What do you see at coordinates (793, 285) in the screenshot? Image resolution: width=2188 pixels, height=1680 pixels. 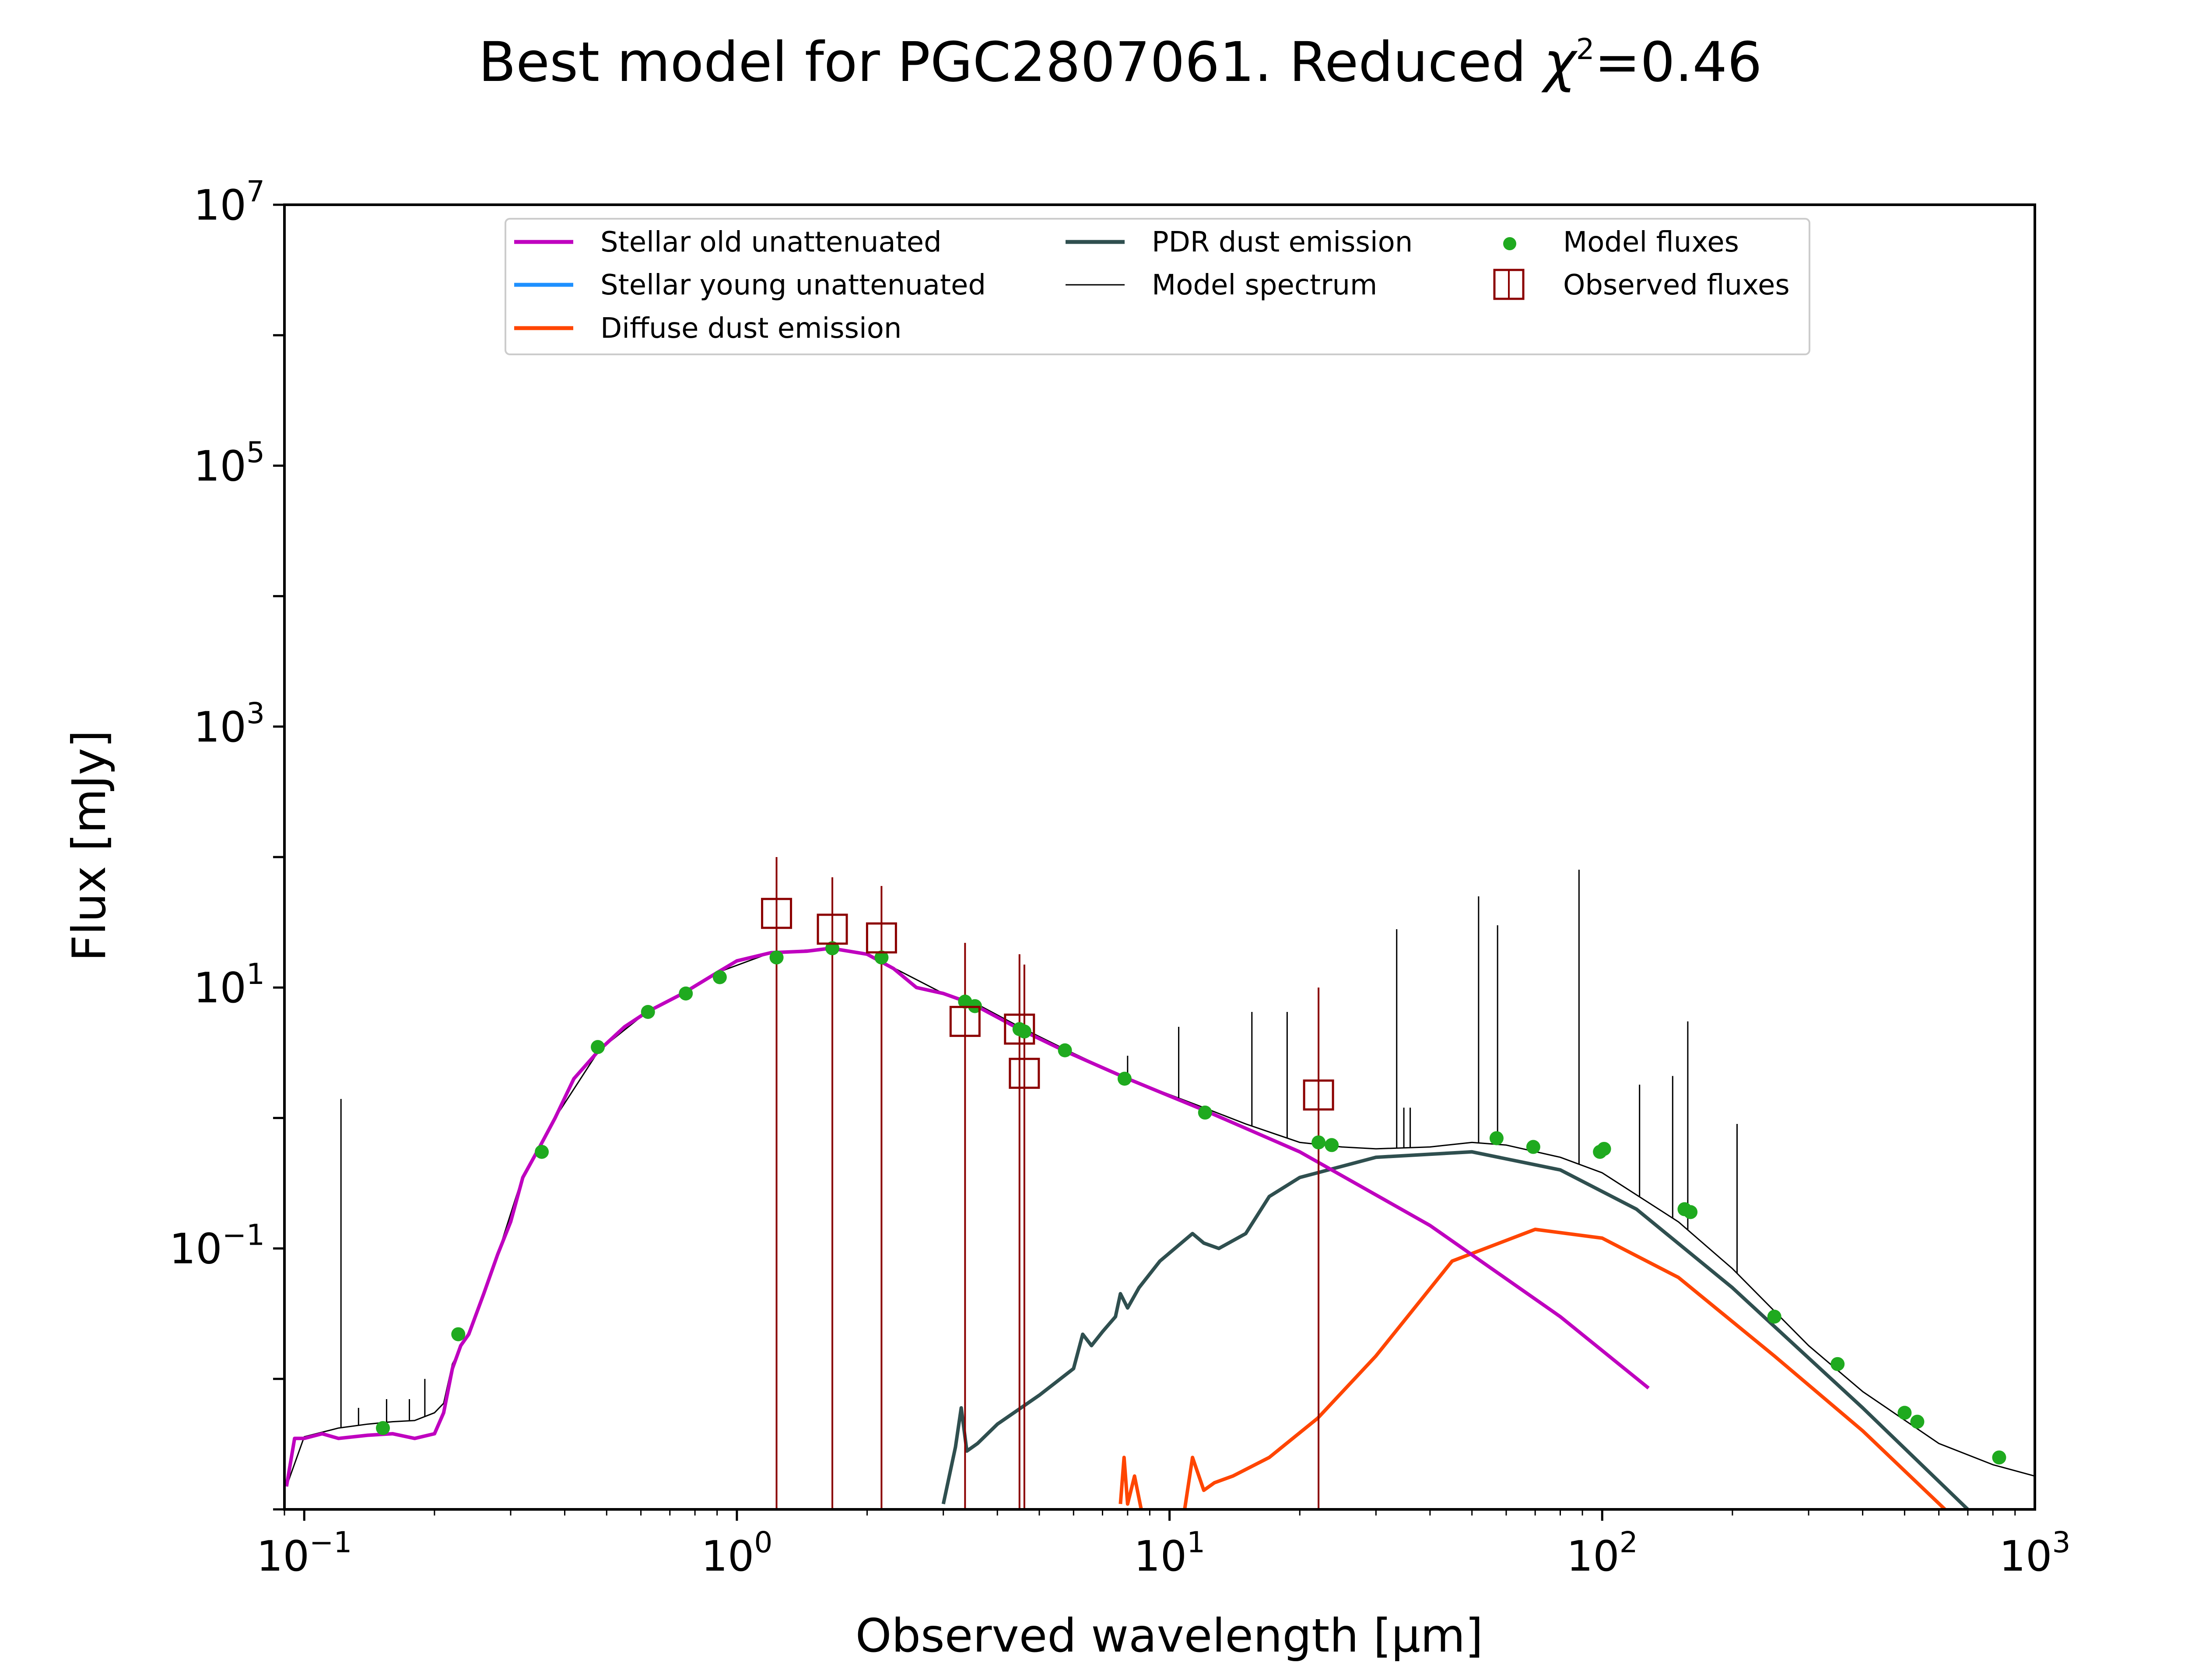 I see `legend-label-stellar-young: Stellar young unattenuated` at bounding box center [793, 285].